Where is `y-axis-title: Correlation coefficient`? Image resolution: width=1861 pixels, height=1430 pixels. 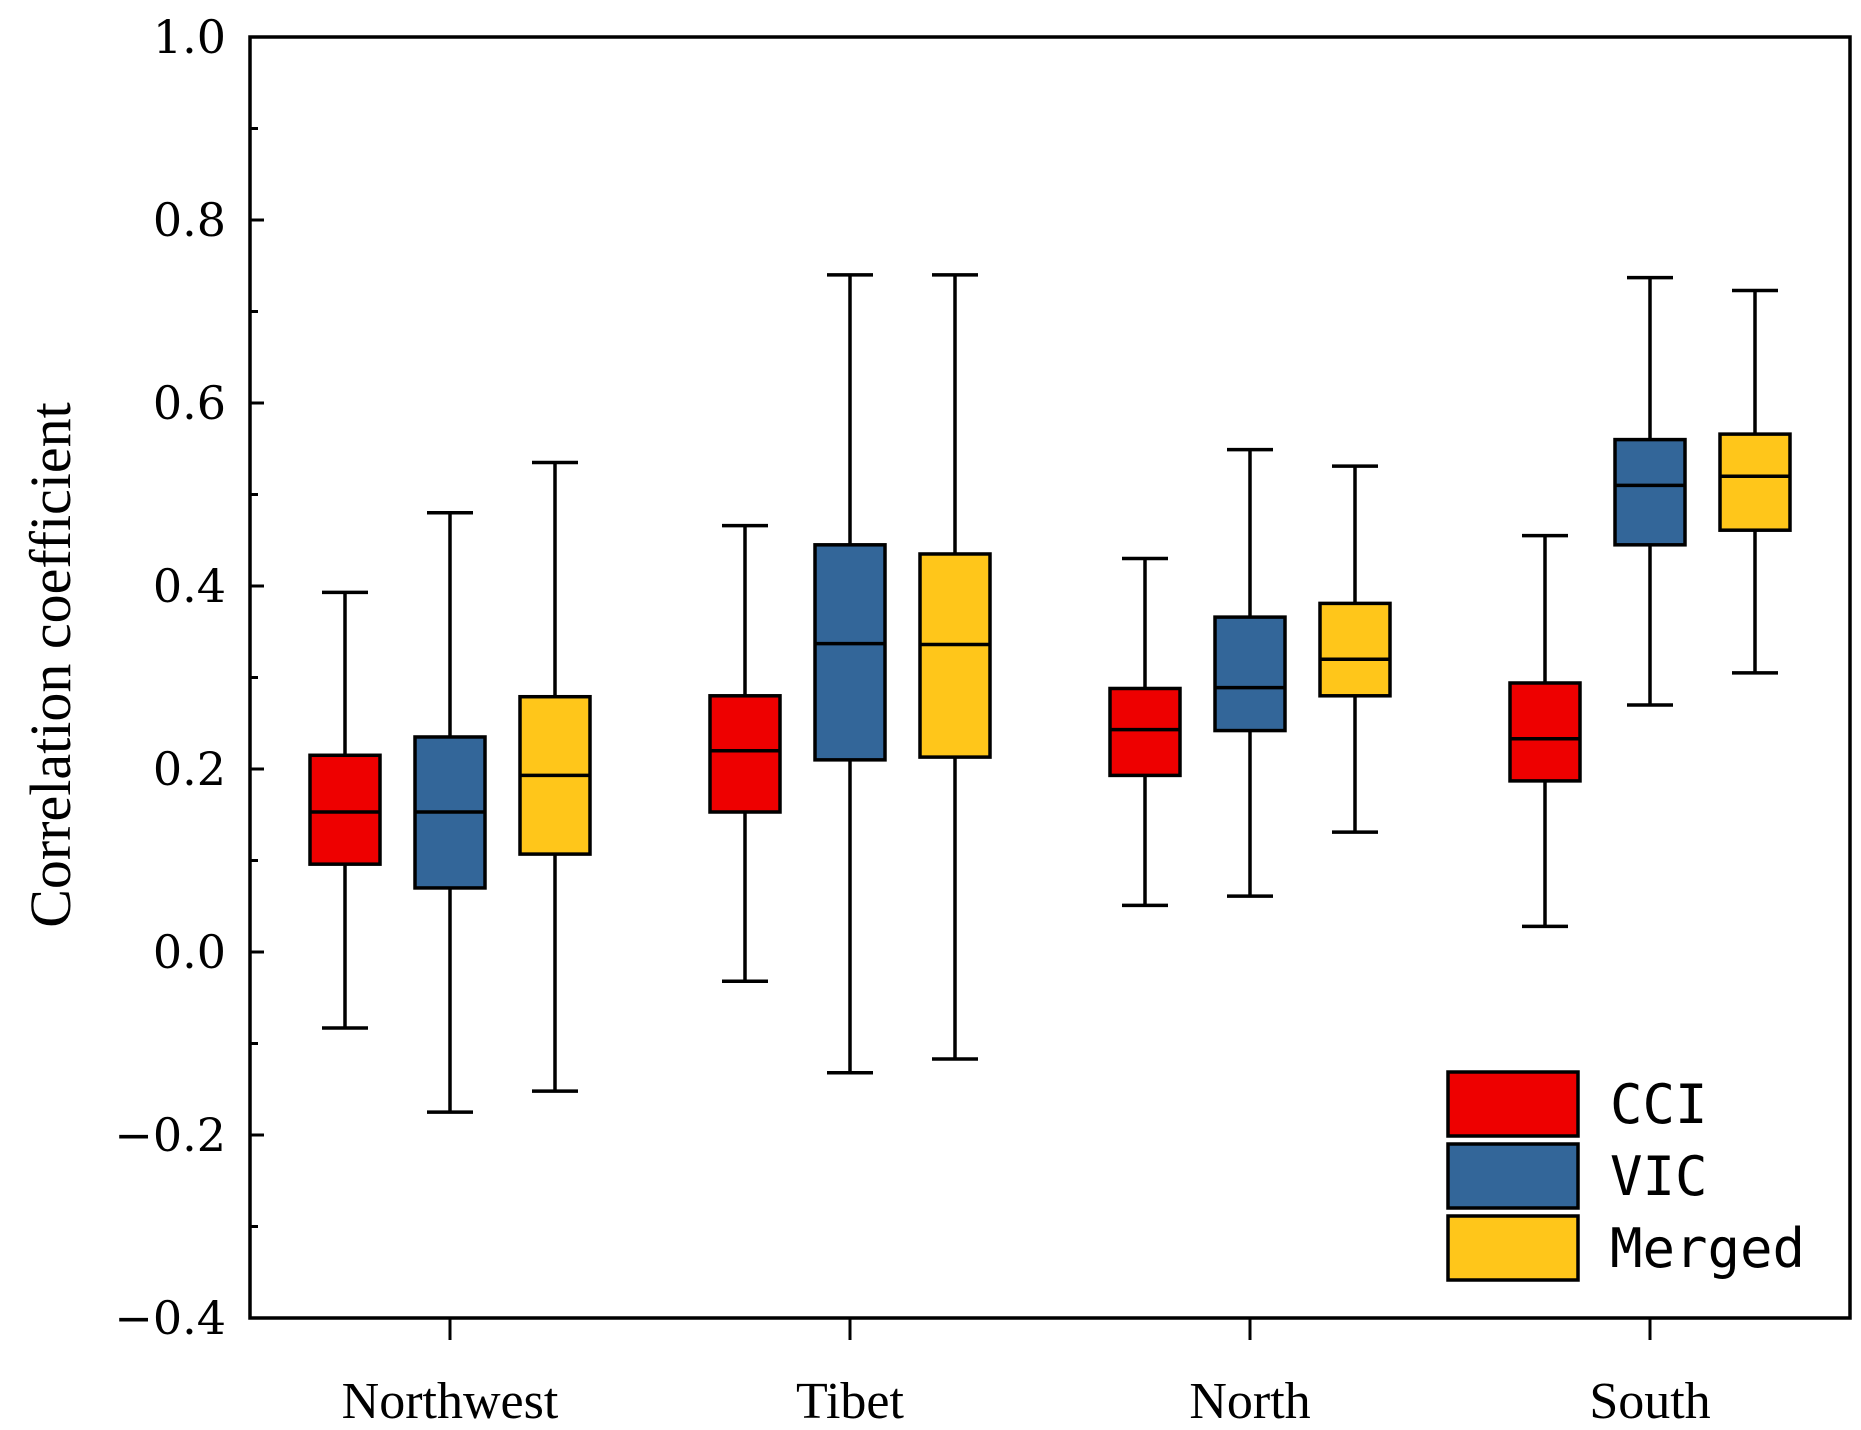 y-axis-title: Correlation coefficient is located at coordinates (50, 665).